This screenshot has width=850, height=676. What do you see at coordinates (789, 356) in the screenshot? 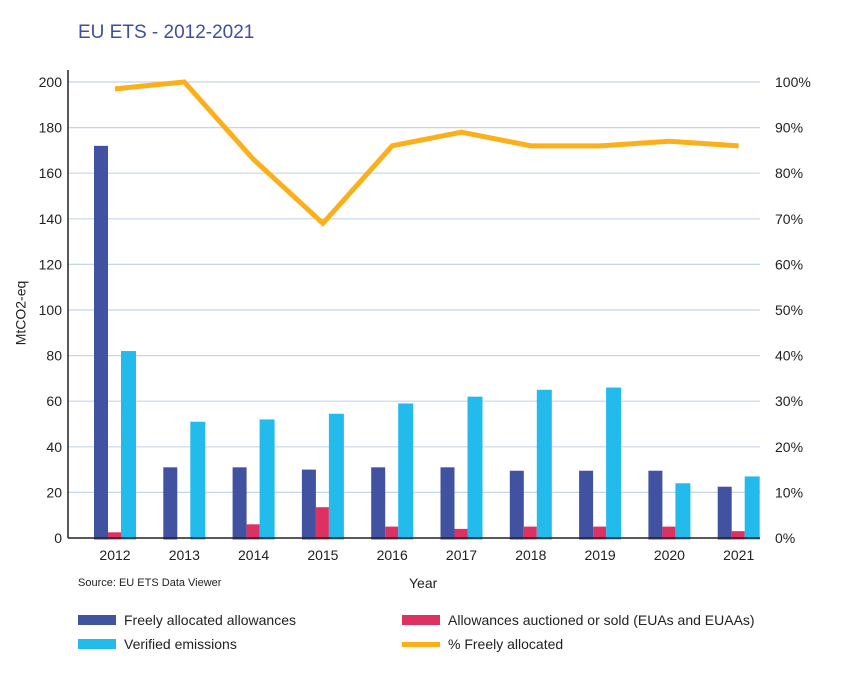
I see `y2-tick-label: 40%` at bounding box center [789, 356].